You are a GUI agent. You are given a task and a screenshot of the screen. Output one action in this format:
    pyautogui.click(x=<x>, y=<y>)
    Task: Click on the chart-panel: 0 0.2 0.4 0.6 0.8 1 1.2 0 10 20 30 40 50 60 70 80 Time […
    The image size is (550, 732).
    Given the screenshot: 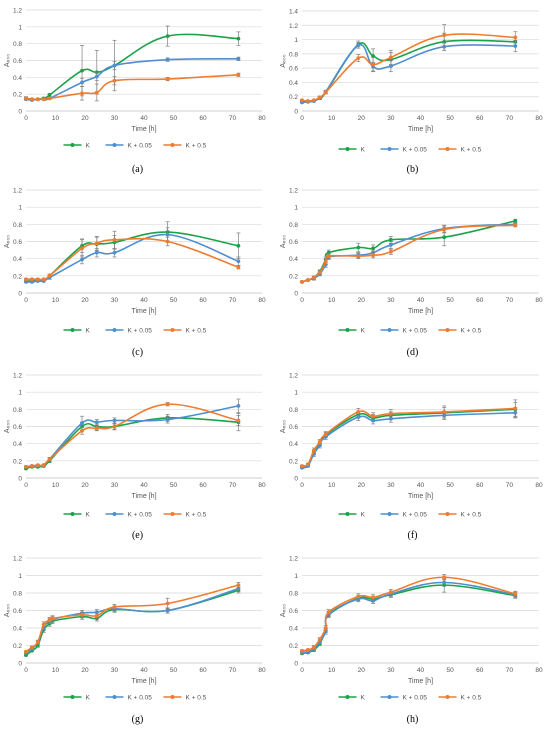 What is the action you would take?
    pyautogui.click(x=135, y=457)
    